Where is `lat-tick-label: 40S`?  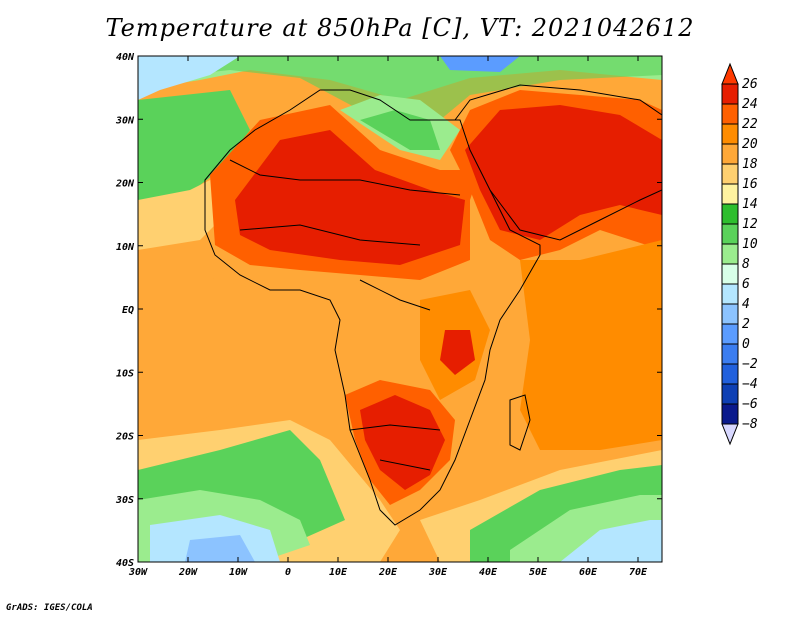
lat-tick-label: 40S is located at coordinates (125, 563).